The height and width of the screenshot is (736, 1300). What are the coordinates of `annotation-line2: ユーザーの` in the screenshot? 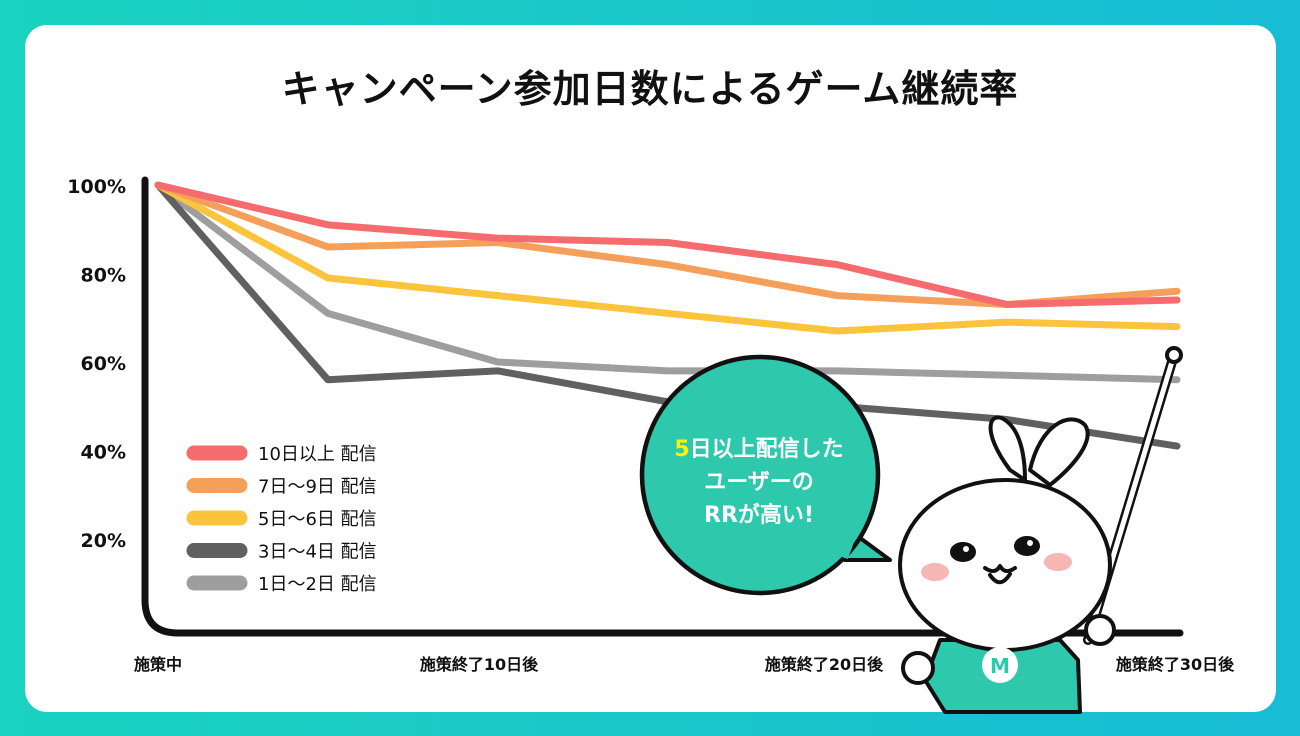 It's located at (759, 482).